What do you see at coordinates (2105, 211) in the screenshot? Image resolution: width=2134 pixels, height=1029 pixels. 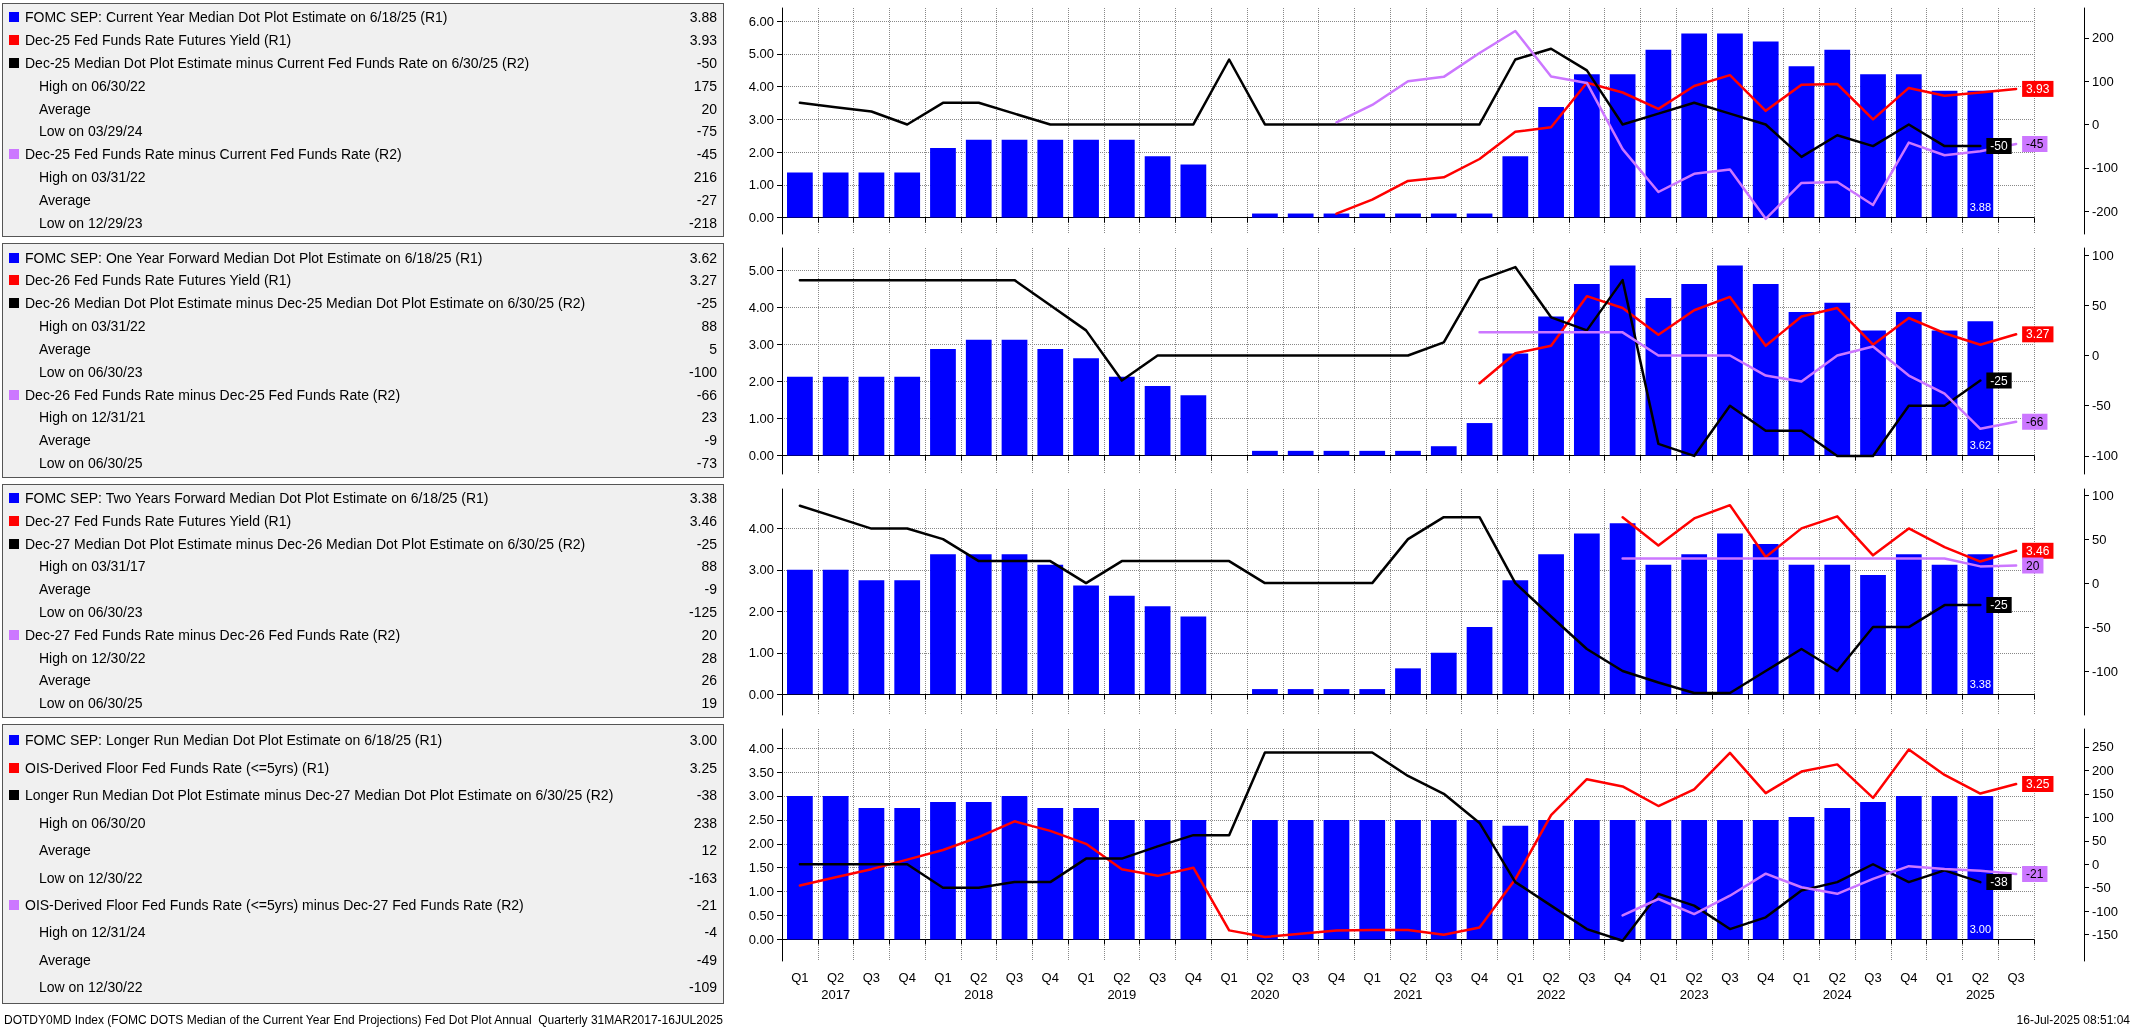 I see `y2-tick-label: -200` at bounding box center [2105, 211].